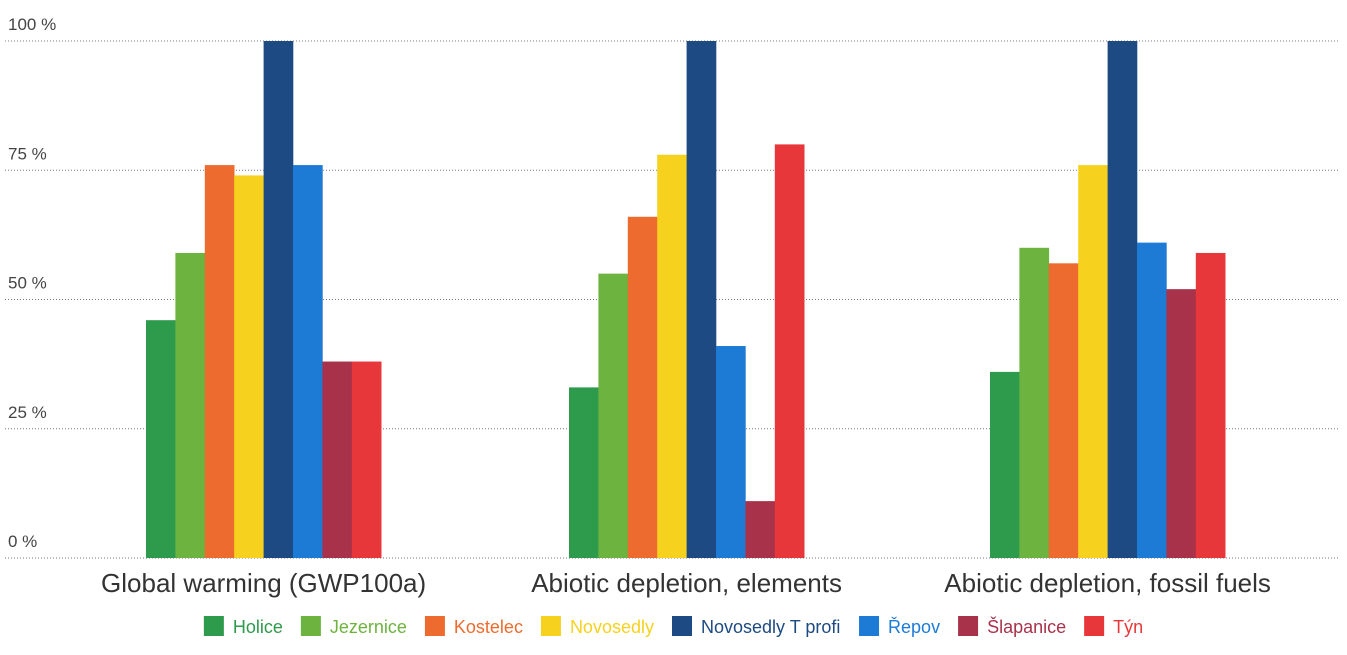 This screenshot has width=1347, height=655. Describe the element at coordinates (612, 627) in the screenshot. I see `legend-label: Novosedly` at that location.